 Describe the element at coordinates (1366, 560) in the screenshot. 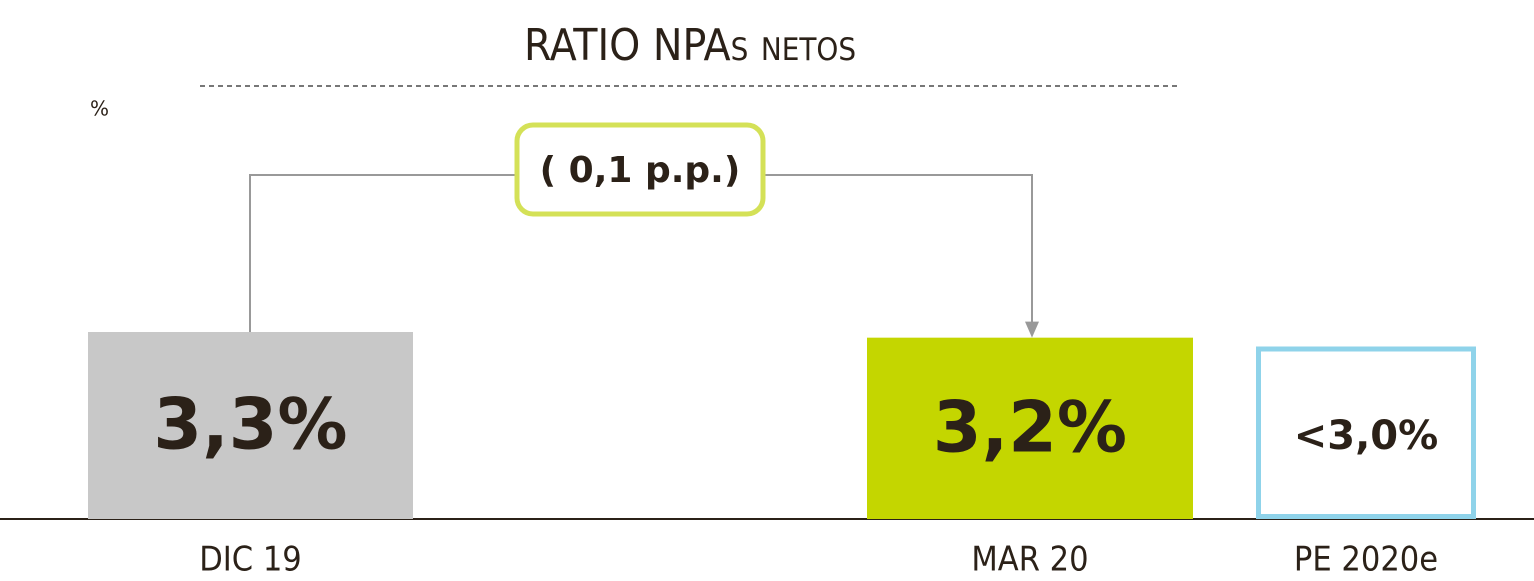

I see `x-tick-label: PE 2020e` at that location.